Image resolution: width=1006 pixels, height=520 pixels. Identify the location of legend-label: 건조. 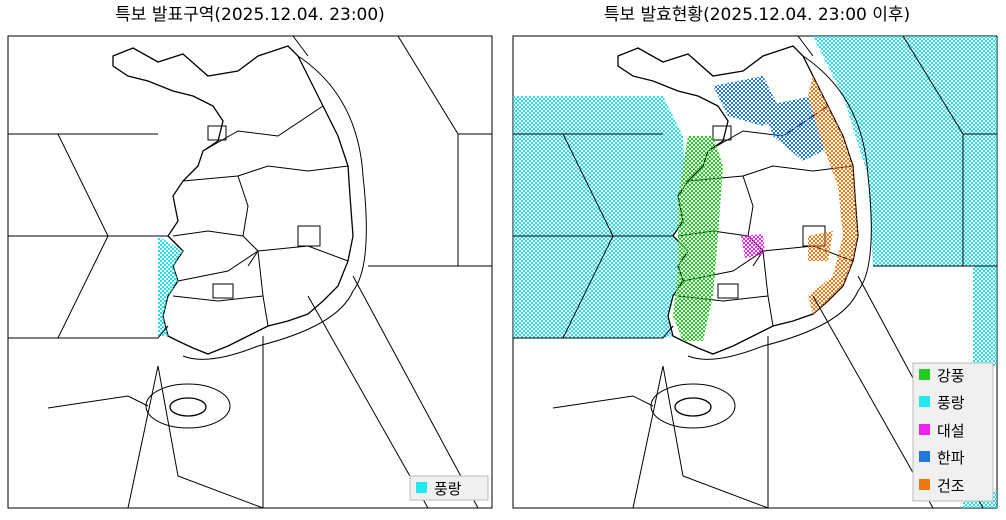
(951, 486).